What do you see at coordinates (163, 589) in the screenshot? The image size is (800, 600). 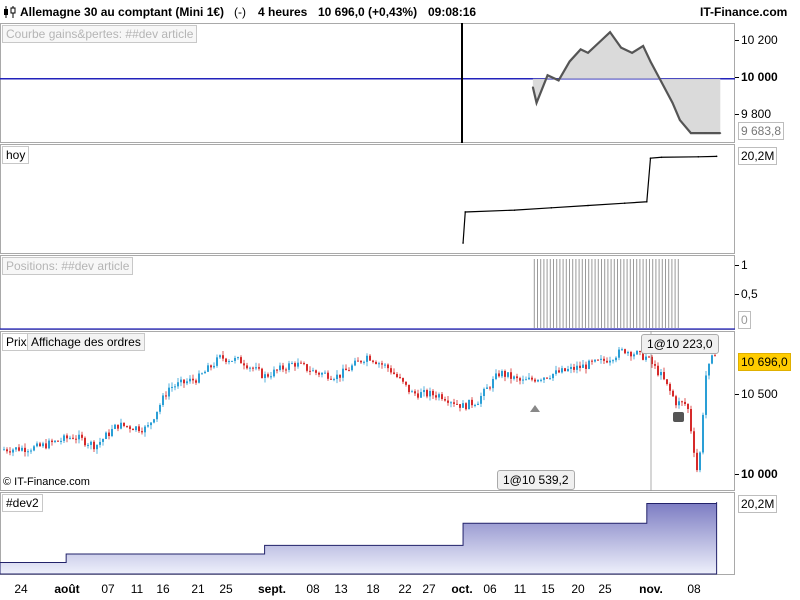 I see `x-tick-label: 16` at bounding box center [163, 589].